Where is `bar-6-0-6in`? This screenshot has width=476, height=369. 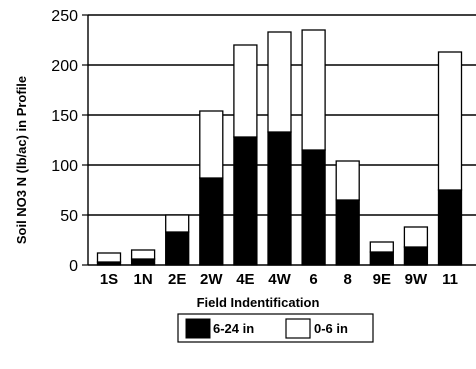 bar-6-0-6in is located at coordinates (313, 90).